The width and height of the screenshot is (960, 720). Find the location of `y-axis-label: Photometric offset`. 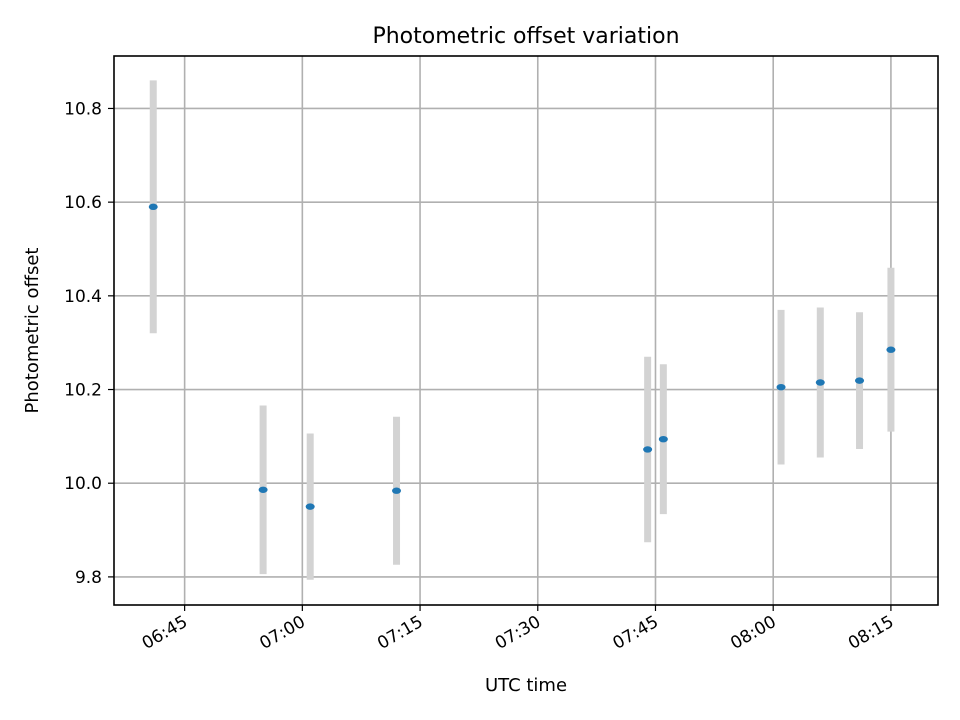

y-axis-label: Photometric offset is located at coordinates (32, 331).